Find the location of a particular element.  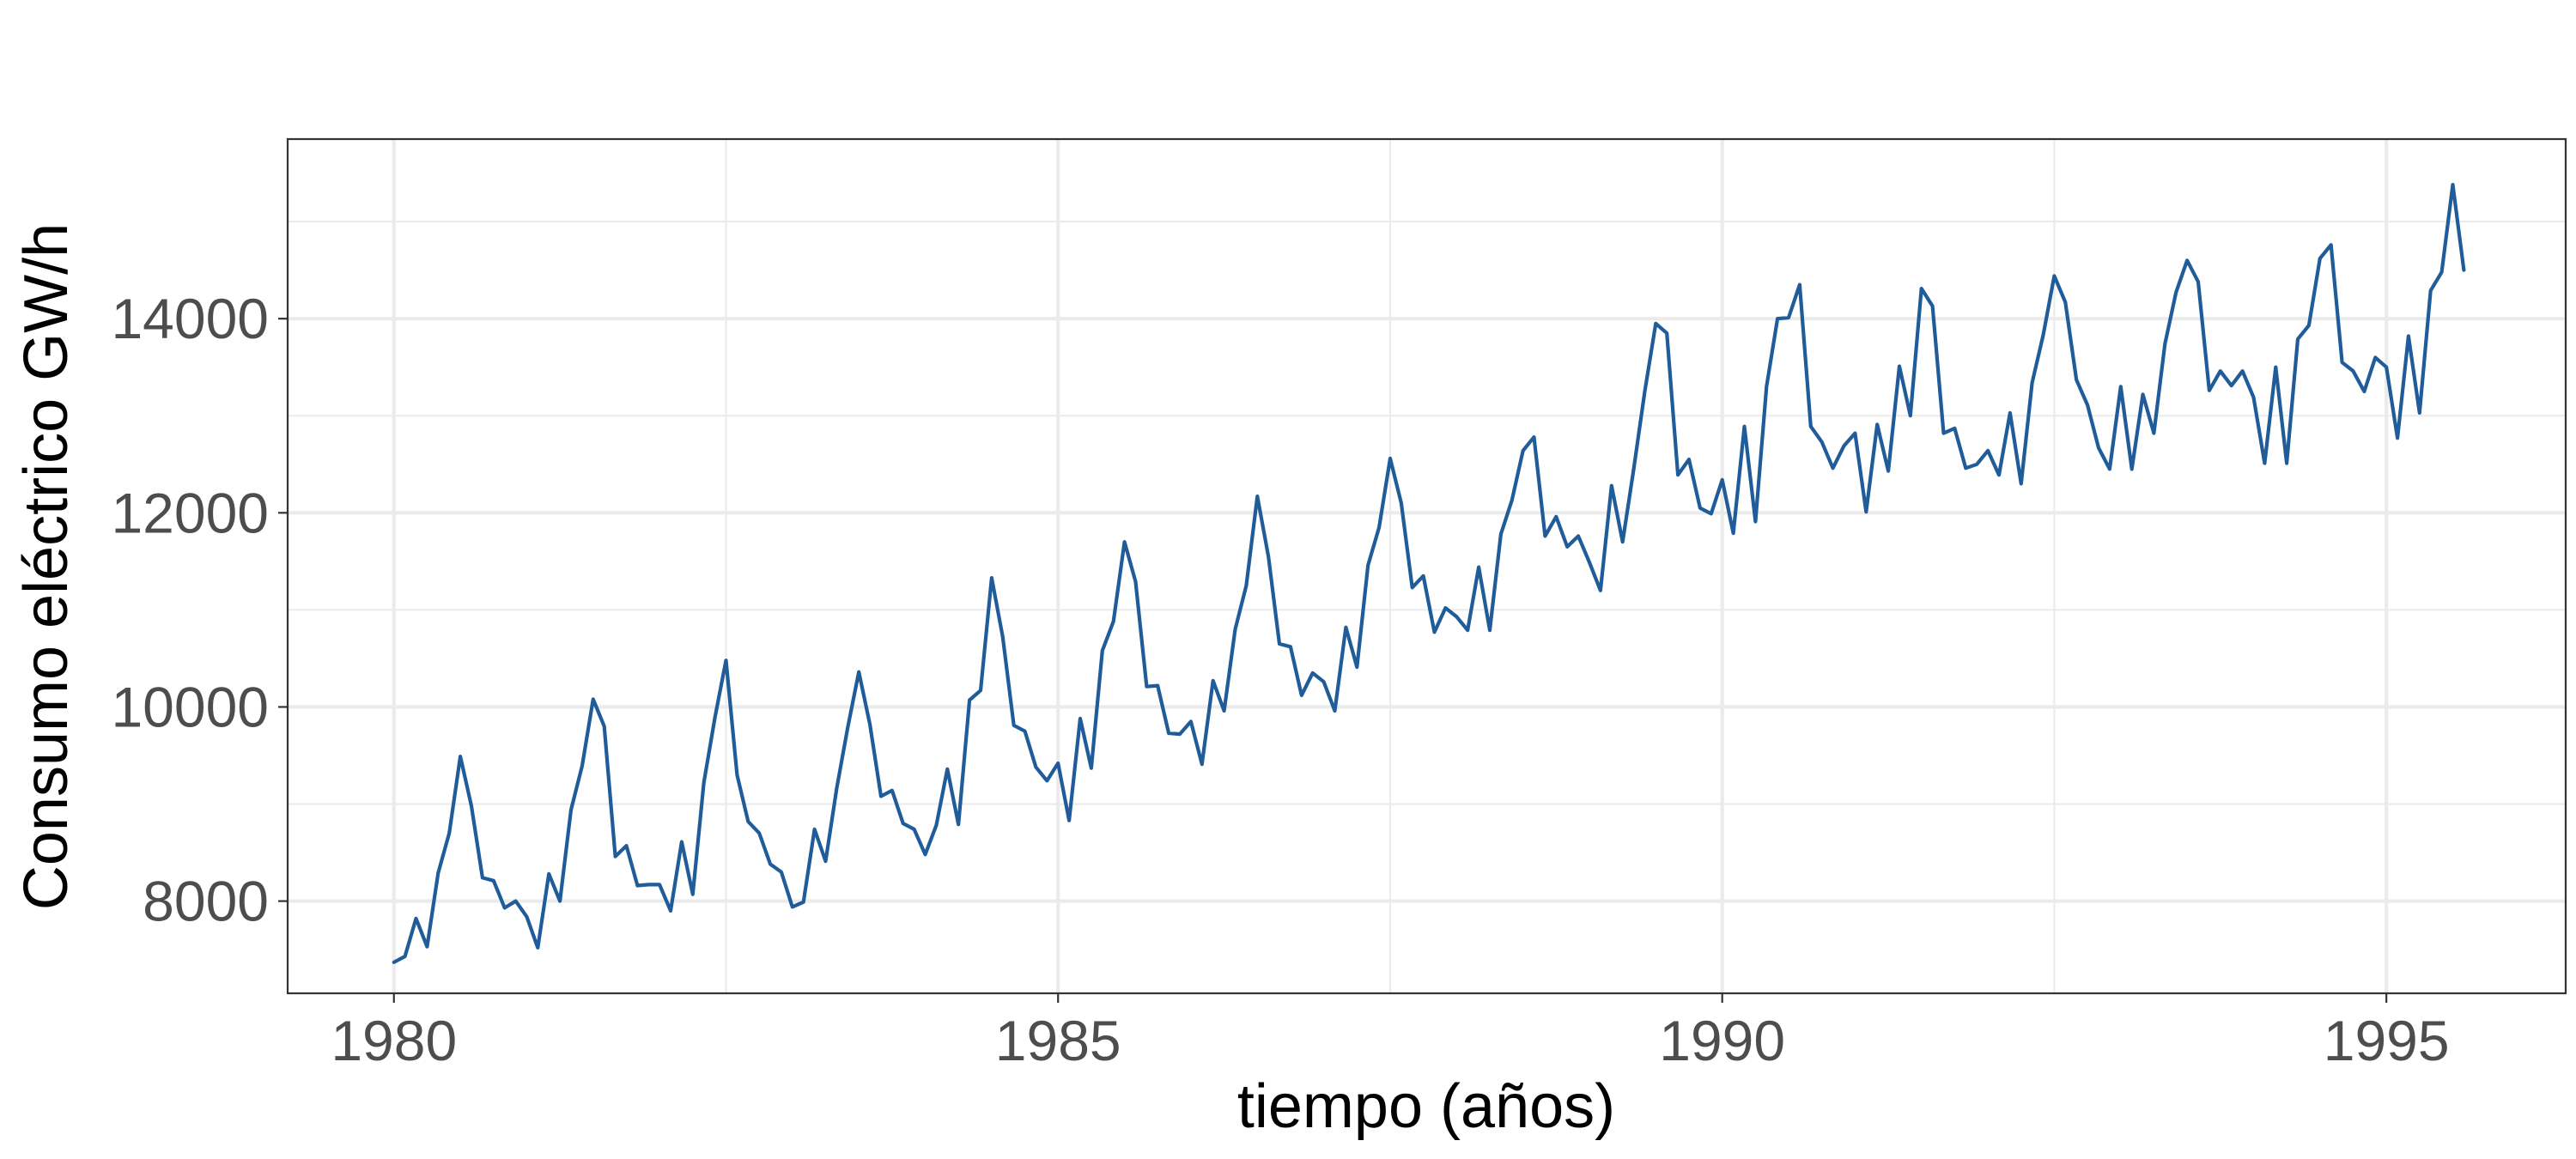

x-tick-label: 1990 is located at coordinates (1722, 1041).